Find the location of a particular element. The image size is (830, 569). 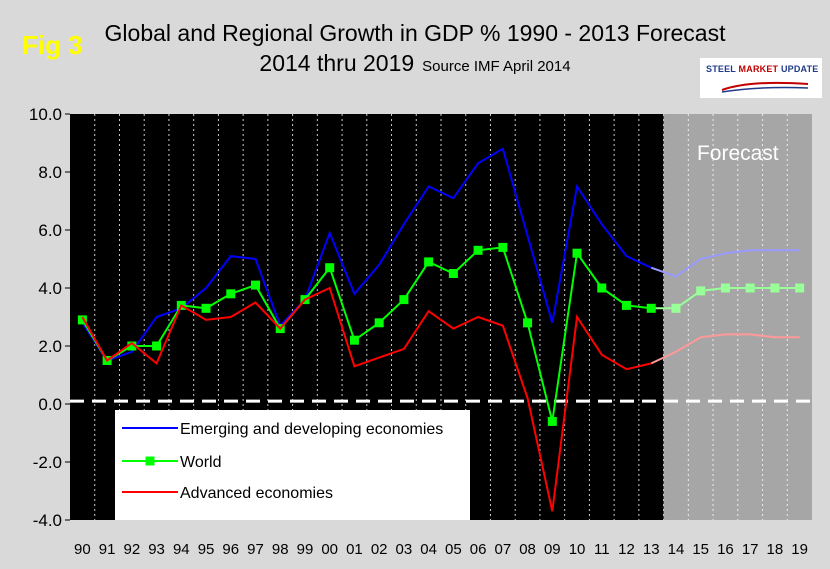

x-tick-label: 90 is located at coordinates (82, 549).